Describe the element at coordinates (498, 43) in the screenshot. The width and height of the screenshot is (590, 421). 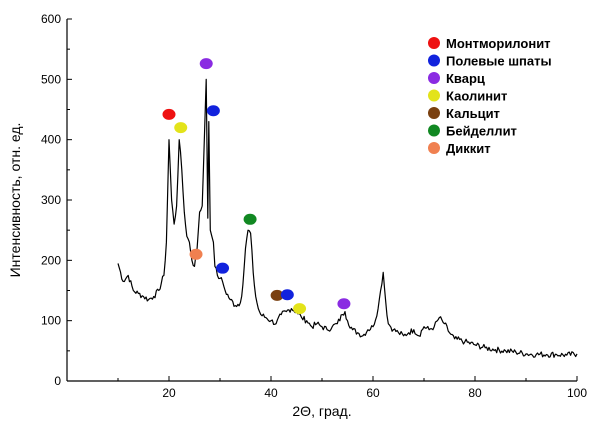
I see `legend-label: Монтморилонит` at that location.